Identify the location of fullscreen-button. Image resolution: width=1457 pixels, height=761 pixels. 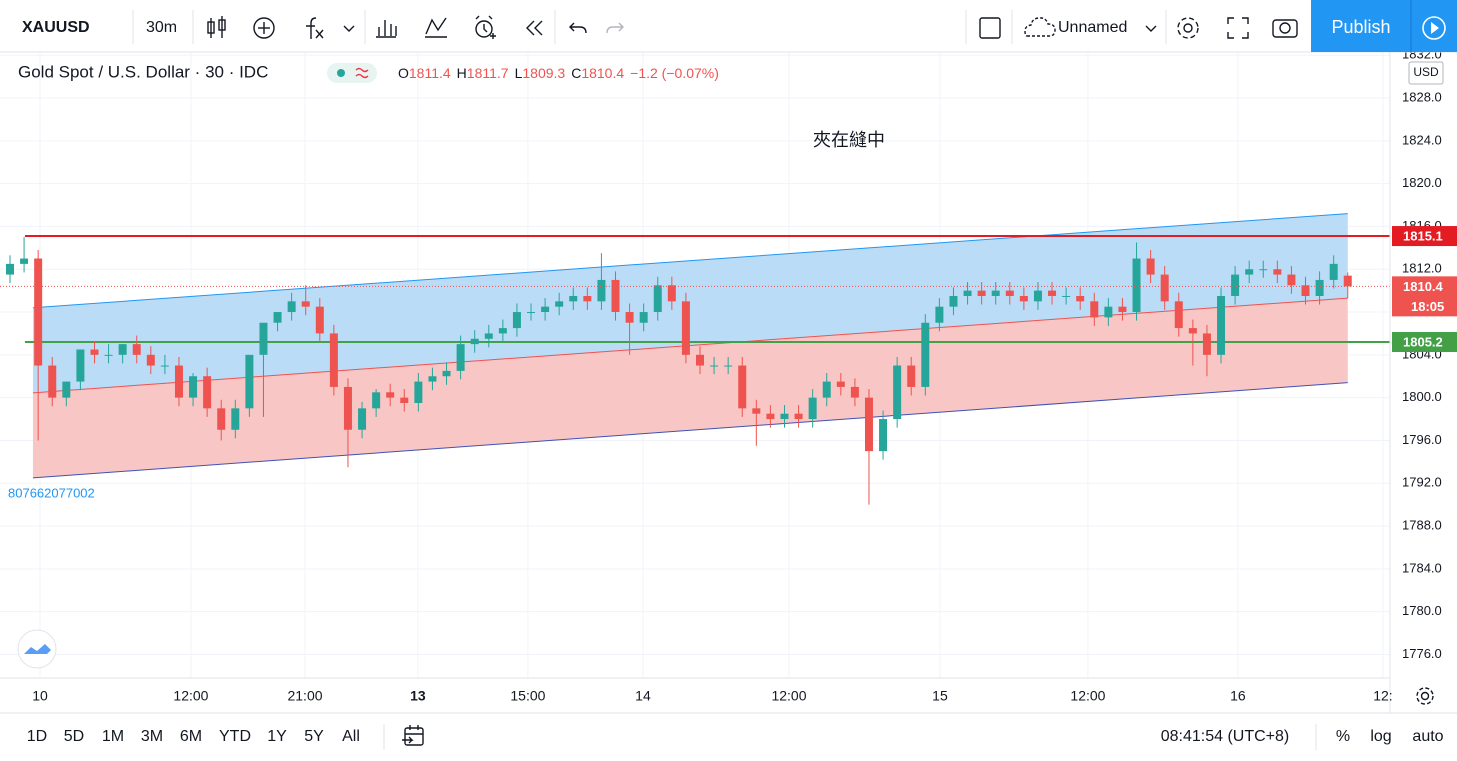
(1238, 28).